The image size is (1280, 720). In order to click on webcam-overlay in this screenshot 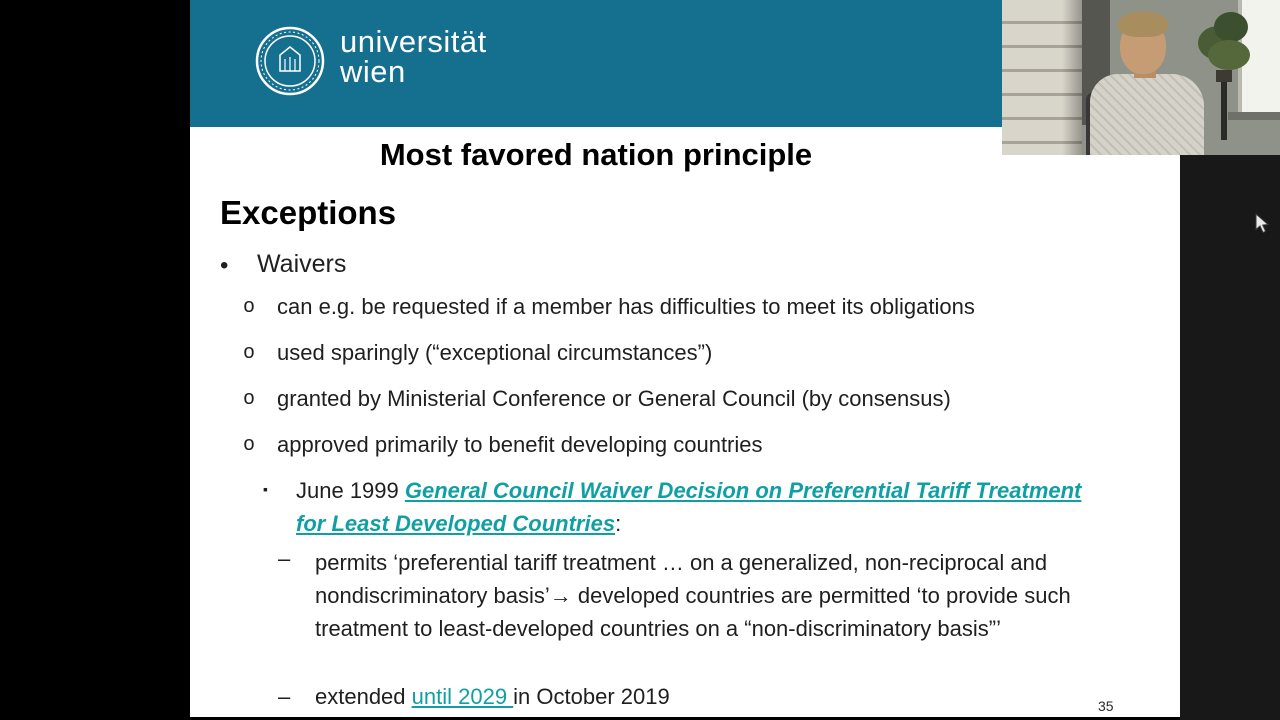, I will do `click(1141, 77)`.